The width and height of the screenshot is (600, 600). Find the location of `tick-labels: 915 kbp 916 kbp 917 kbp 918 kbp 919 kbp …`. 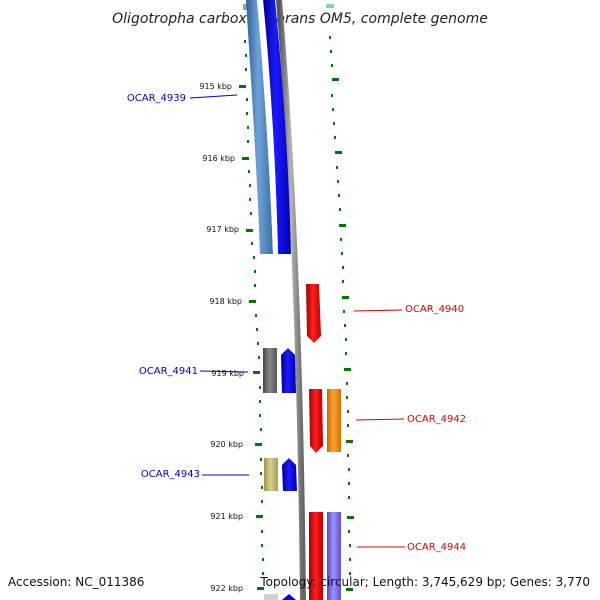

tick-labels: 915 kbp 916 kbp 917 kbp 918 kbp 919 kbp … is located at coordinates (221, 337).